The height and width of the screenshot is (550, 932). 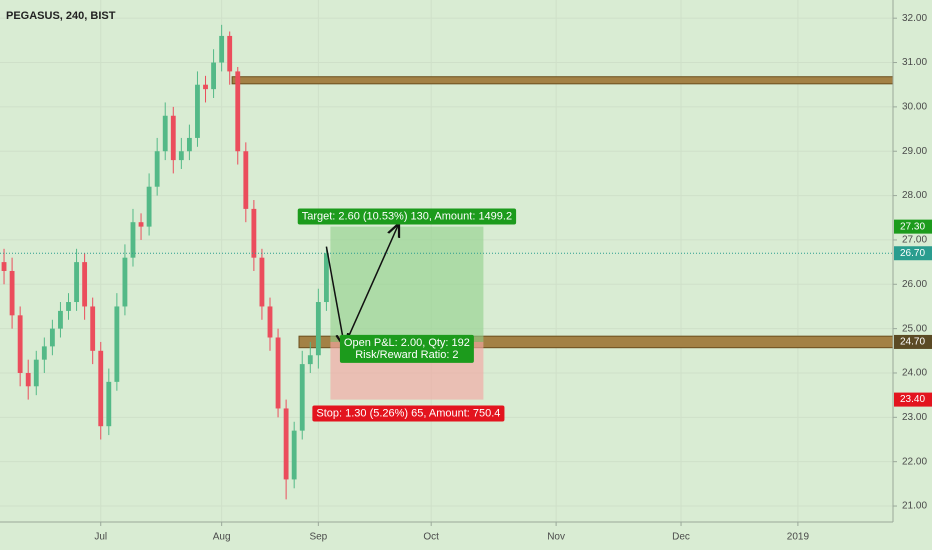 I want to click on entry-tag-label: 24.70, so click(x=912, y=342).